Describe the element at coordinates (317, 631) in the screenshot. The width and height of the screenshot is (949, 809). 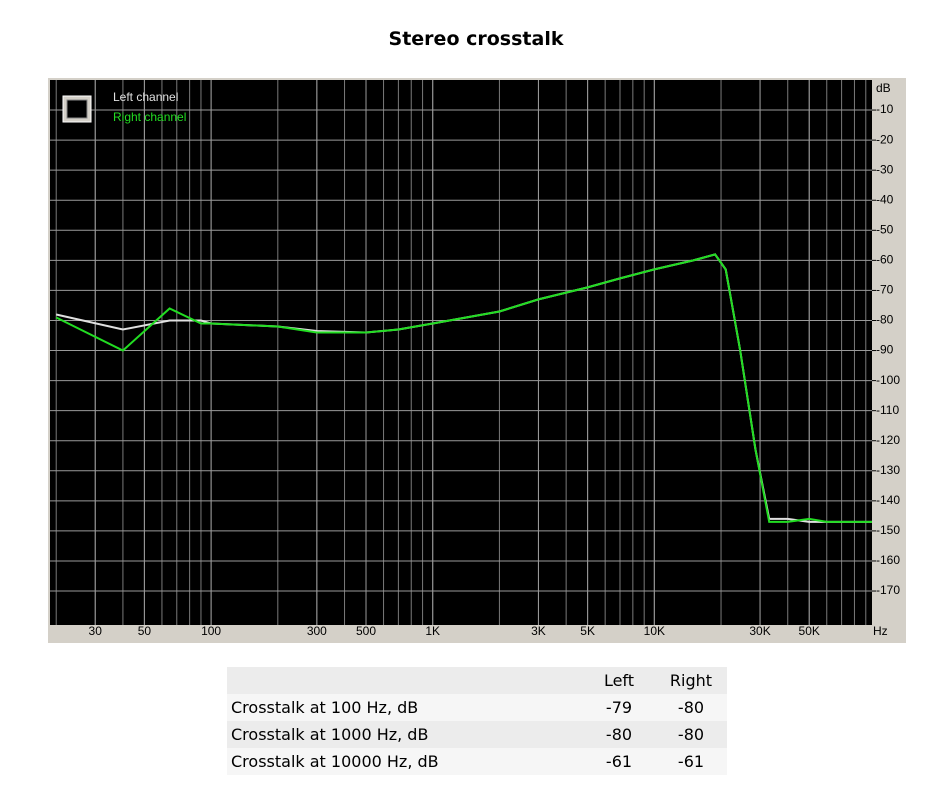
I see `x-tick-label: 300` at that location.